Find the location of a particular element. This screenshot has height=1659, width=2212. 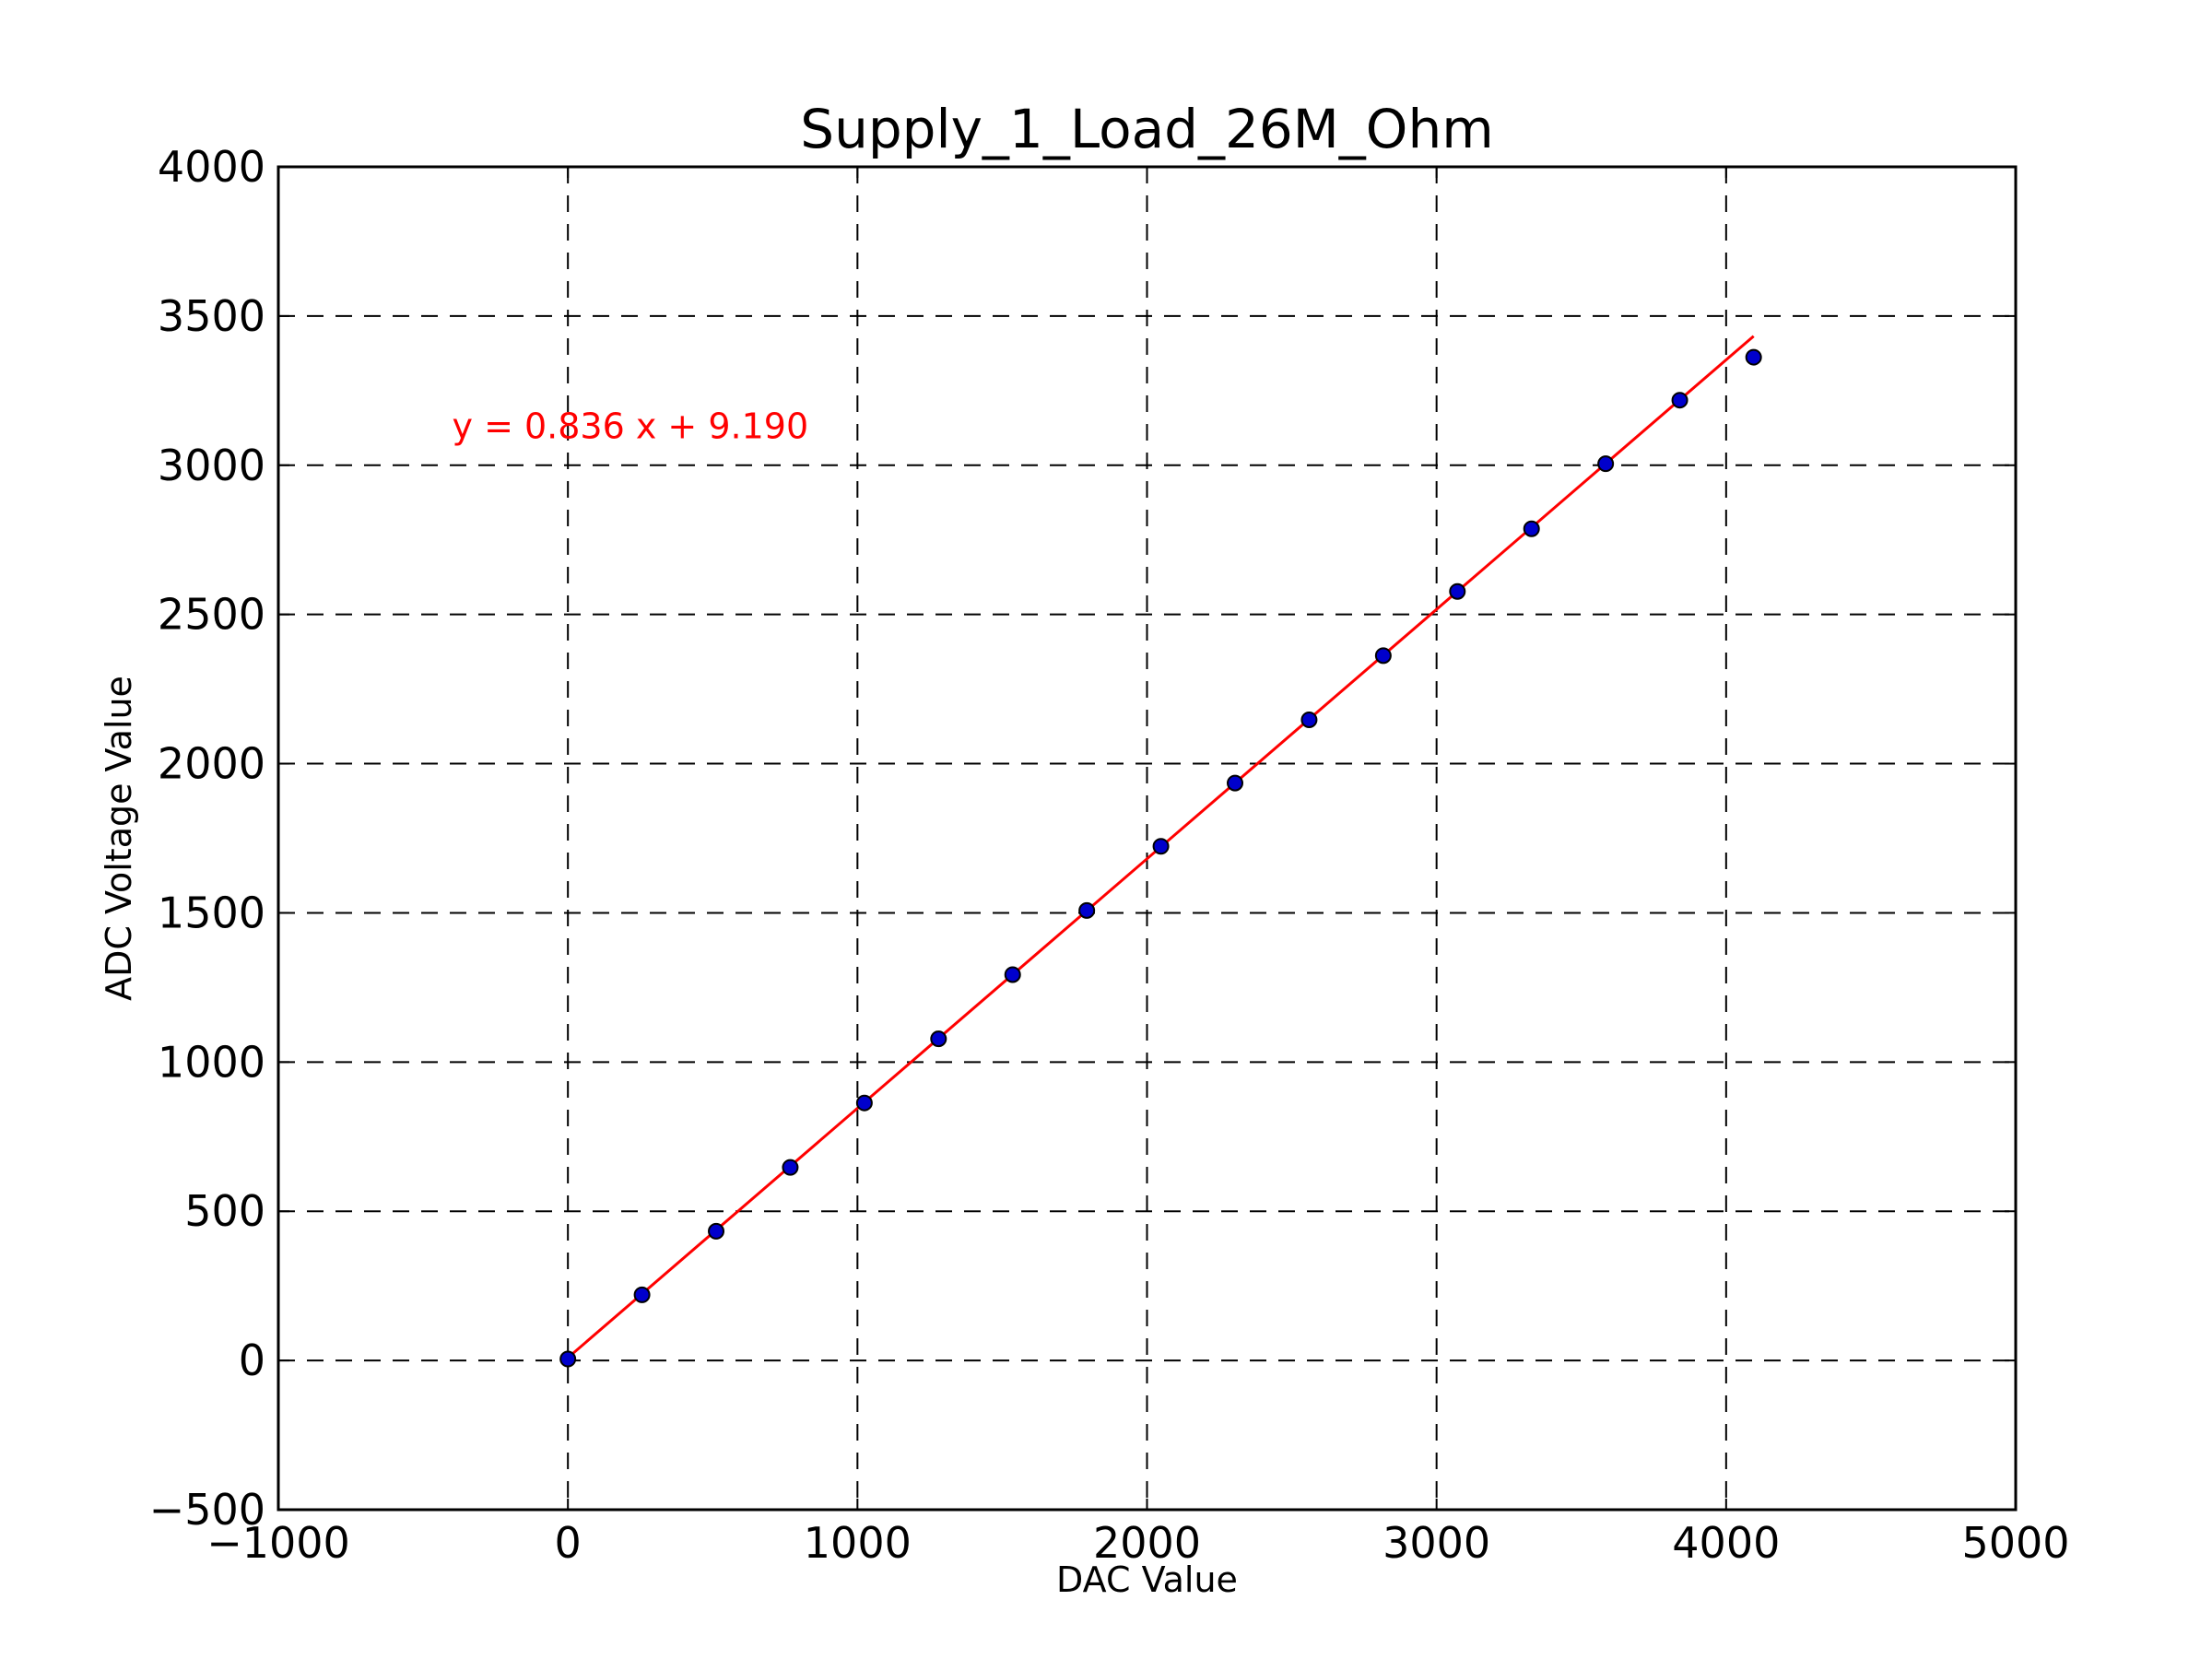

y-tick-label: 2000 is located at coordinates (211, 764).